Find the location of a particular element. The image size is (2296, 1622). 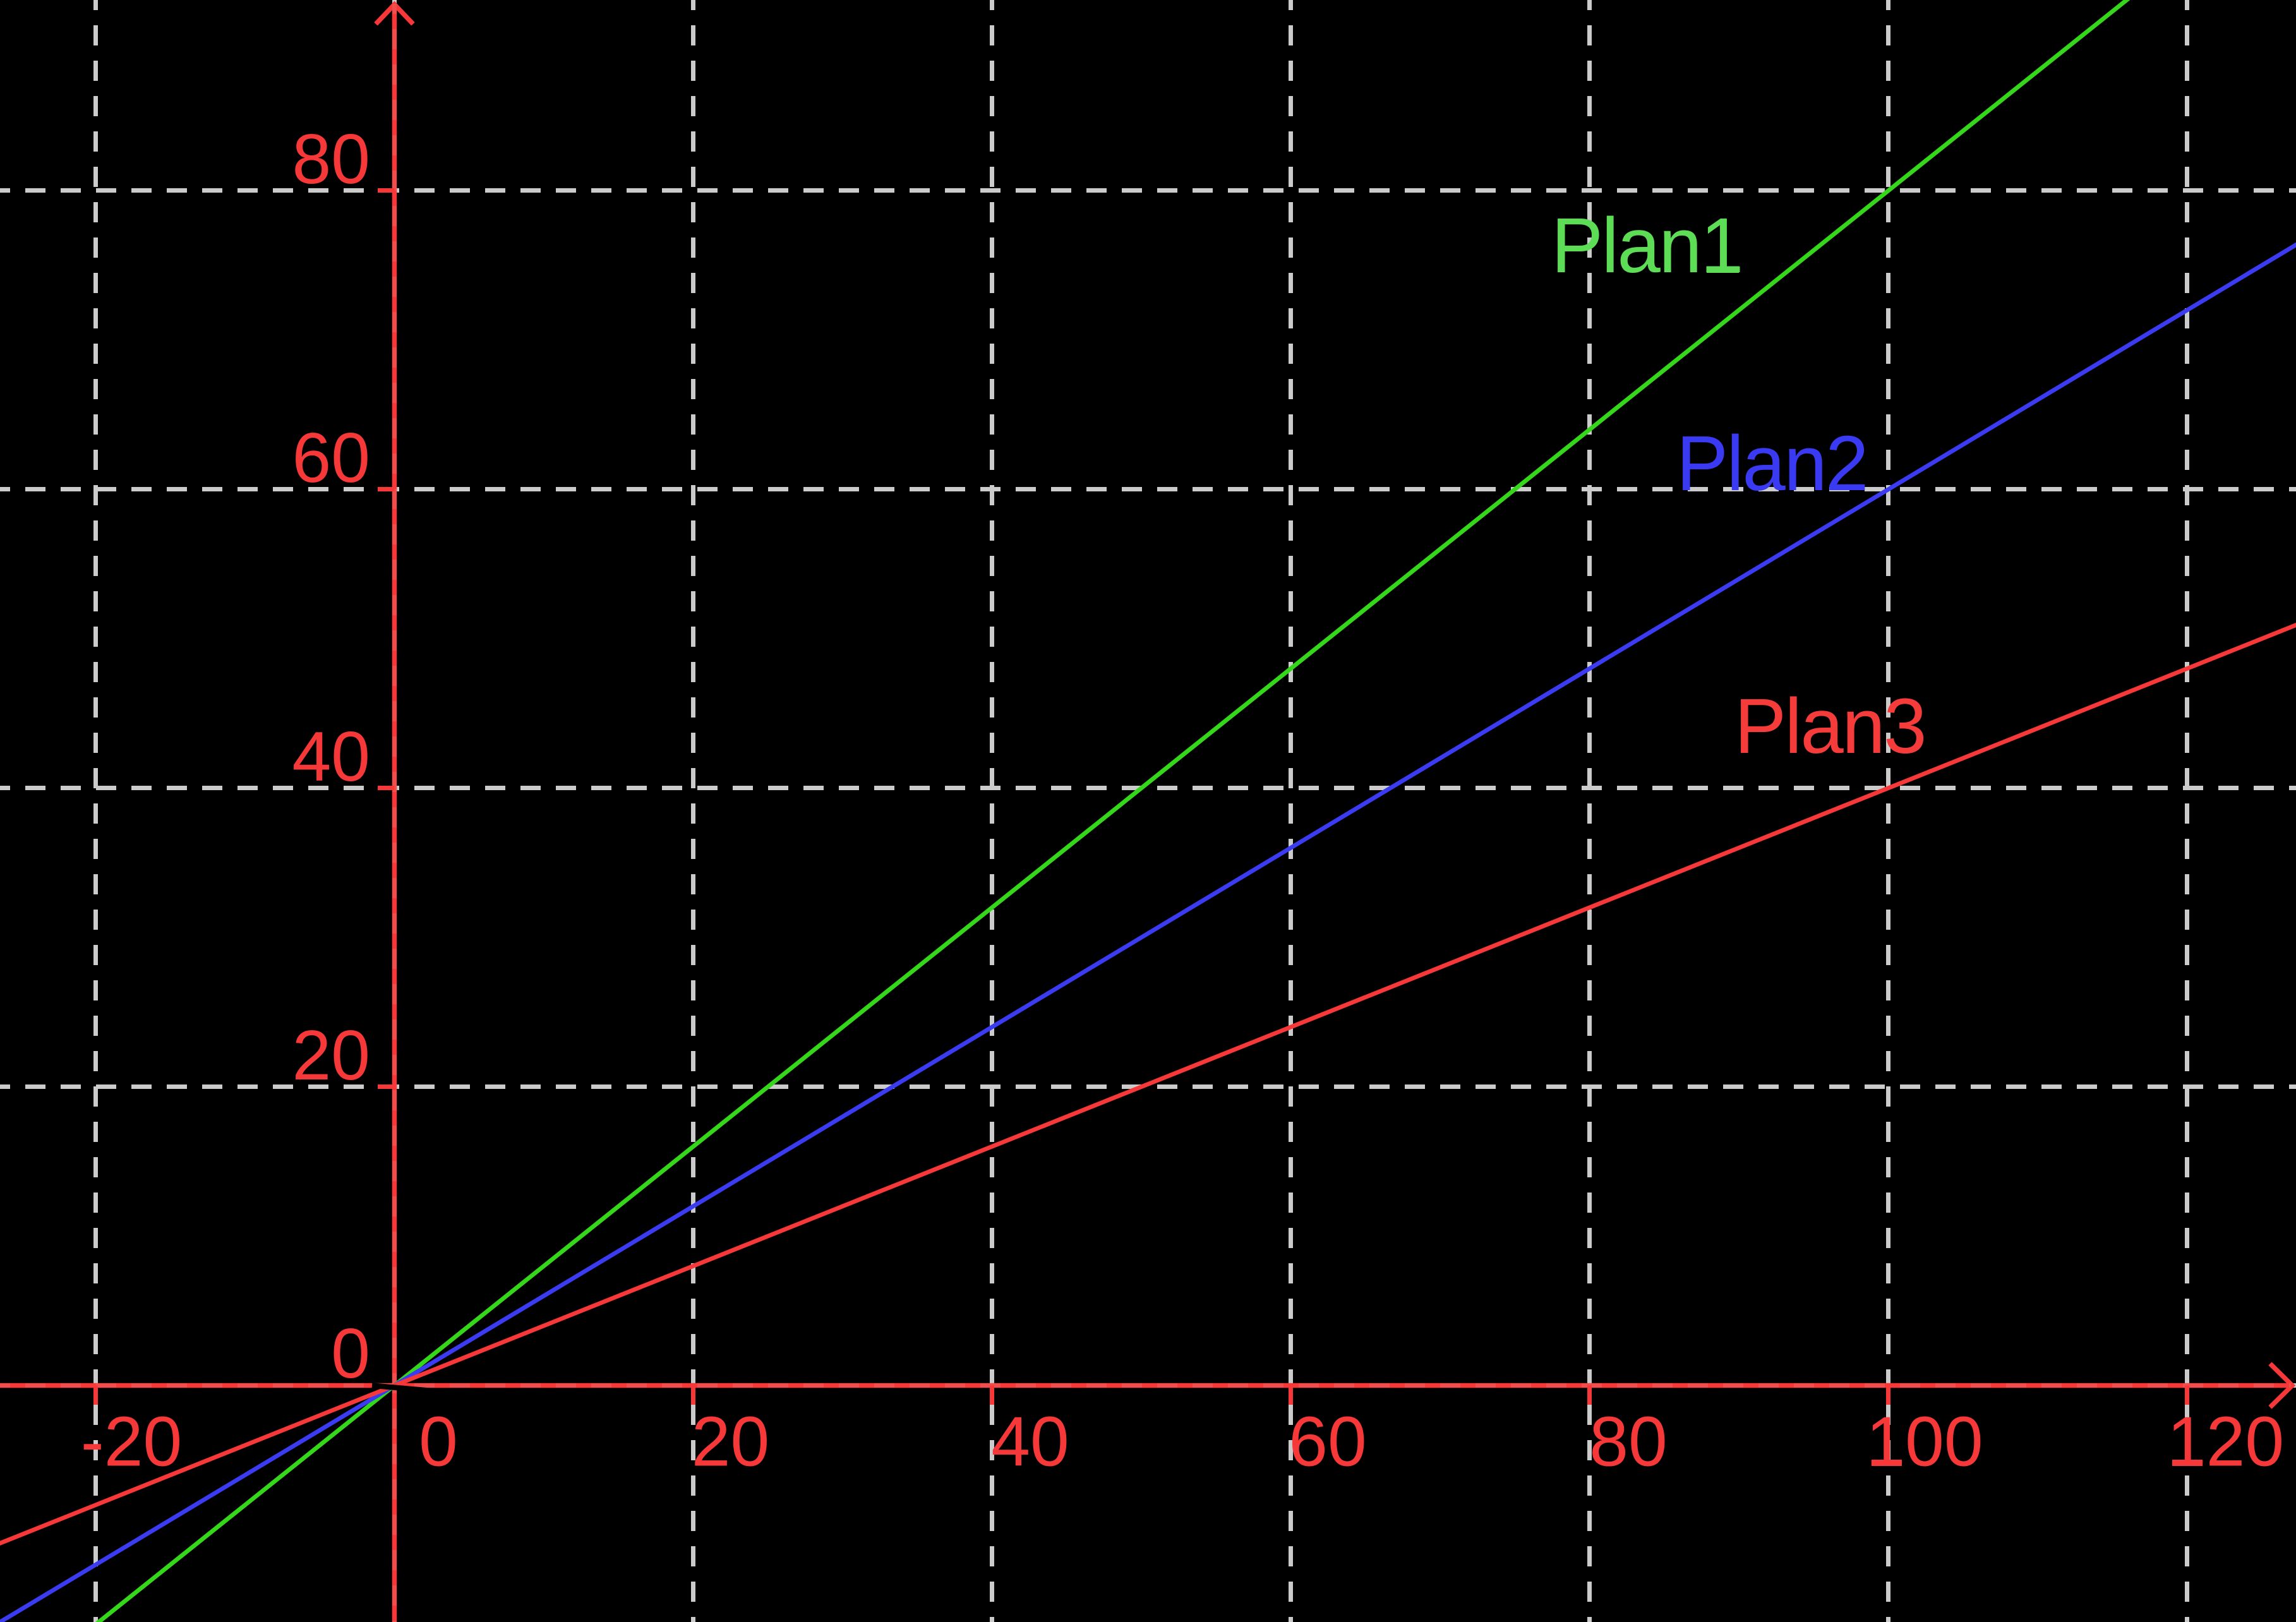

svg-text: -20 is located at coordinates (131, 1442).